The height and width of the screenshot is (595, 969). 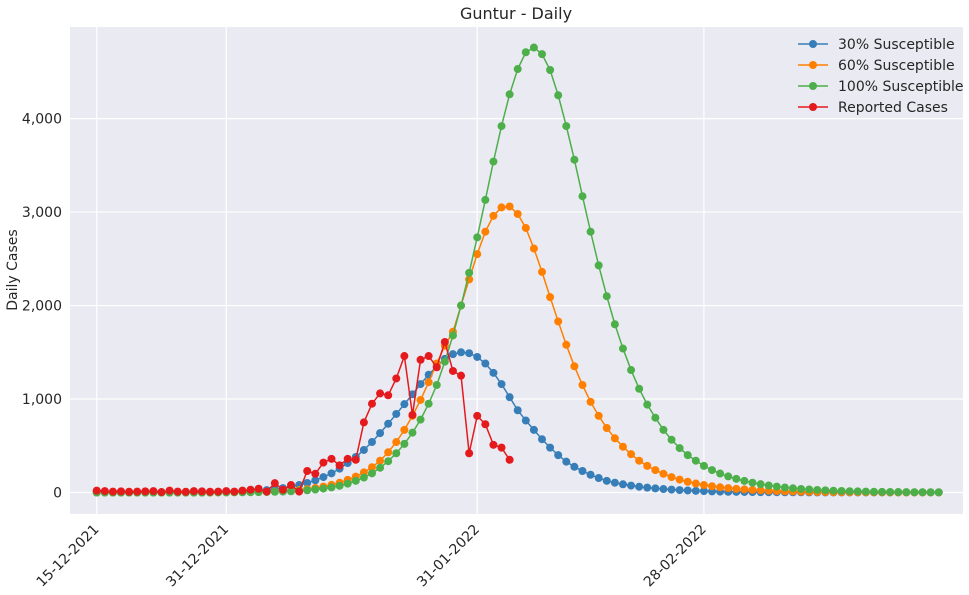 What do you see at coordinates (876, 66) in the screenshot?
I see `legend-item: 60% Susceptible` at bounding box center [876, 66].